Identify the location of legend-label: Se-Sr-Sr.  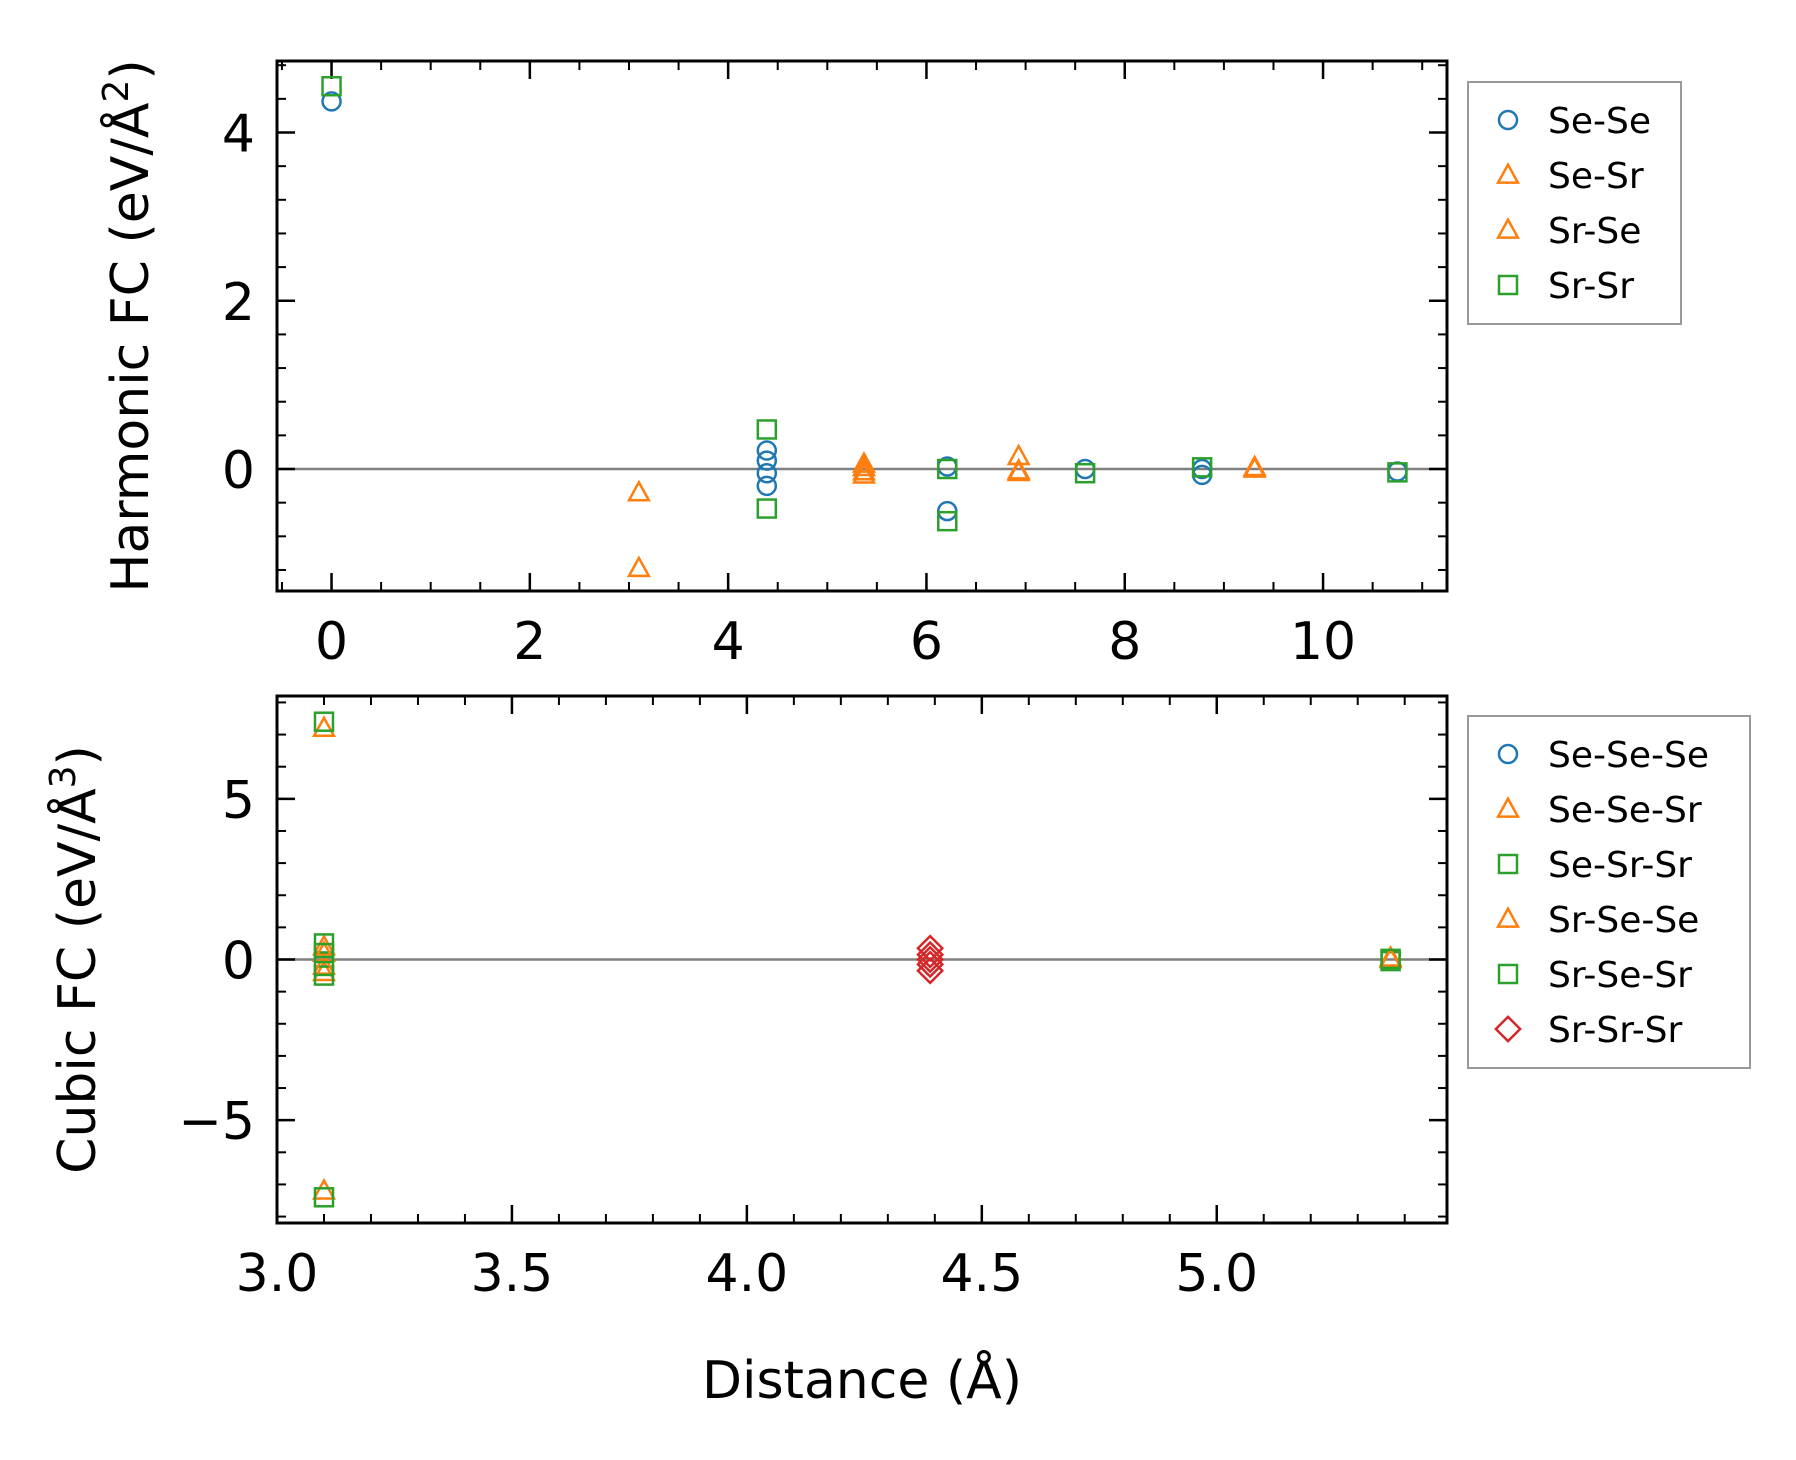
(1620, 865).